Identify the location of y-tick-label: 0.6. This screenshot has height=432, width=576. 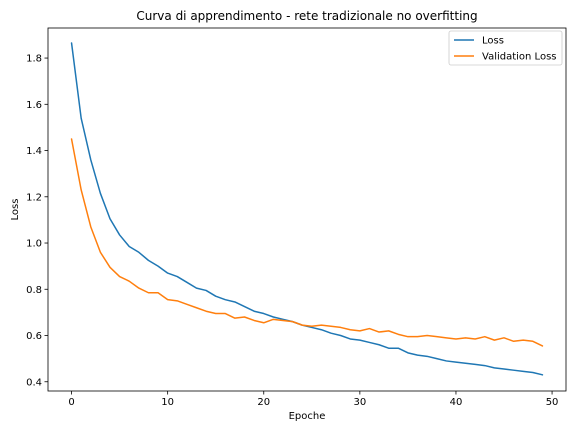
(34, 336).